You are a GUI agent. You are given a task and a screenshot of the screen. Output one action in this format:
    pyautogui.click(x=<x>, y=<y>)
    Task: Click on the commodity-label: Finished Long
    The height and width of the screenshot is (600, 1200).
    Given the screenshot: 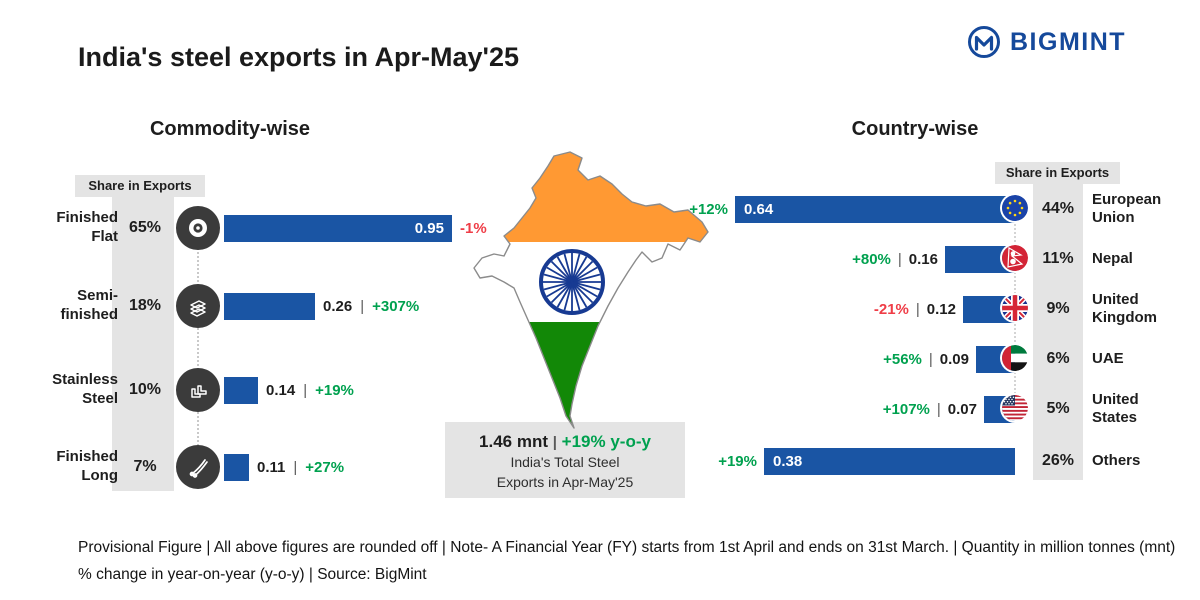 What is the action you would take?
    pyautogui.click(x=87, y=466)
    